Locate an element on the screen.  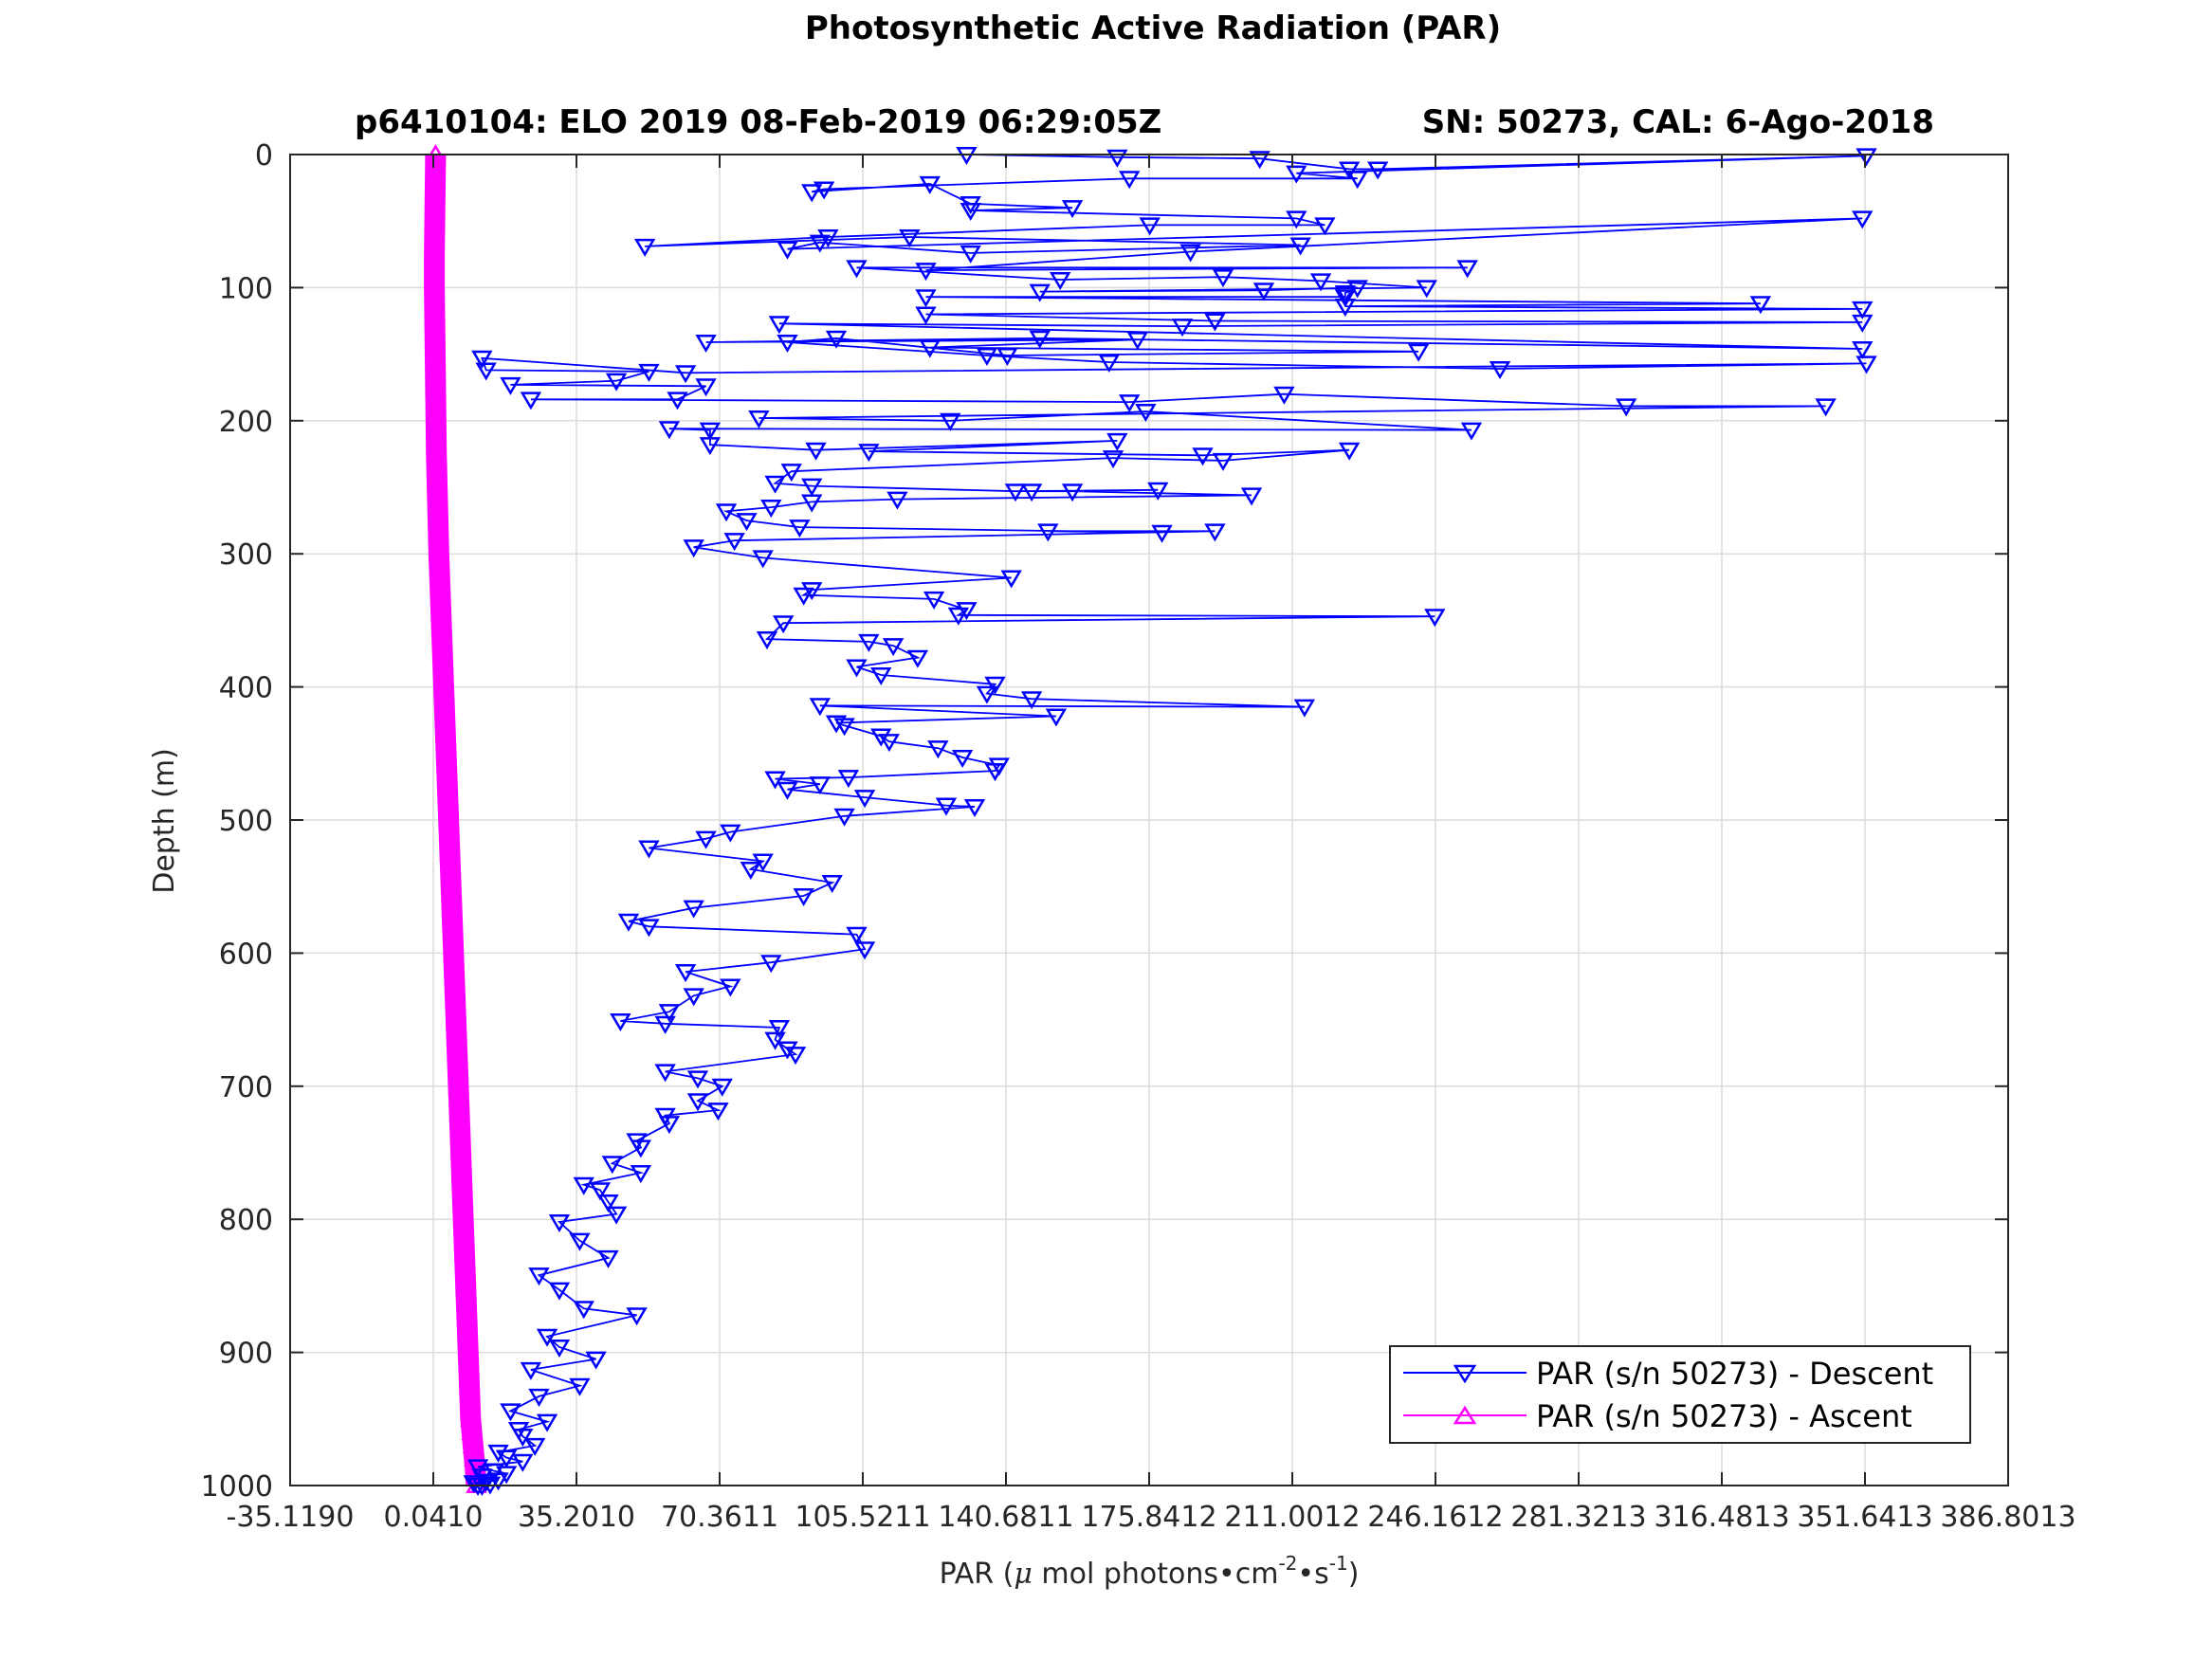
x-tick-label: 281.3213 is located at coordinates (1578, 1517).